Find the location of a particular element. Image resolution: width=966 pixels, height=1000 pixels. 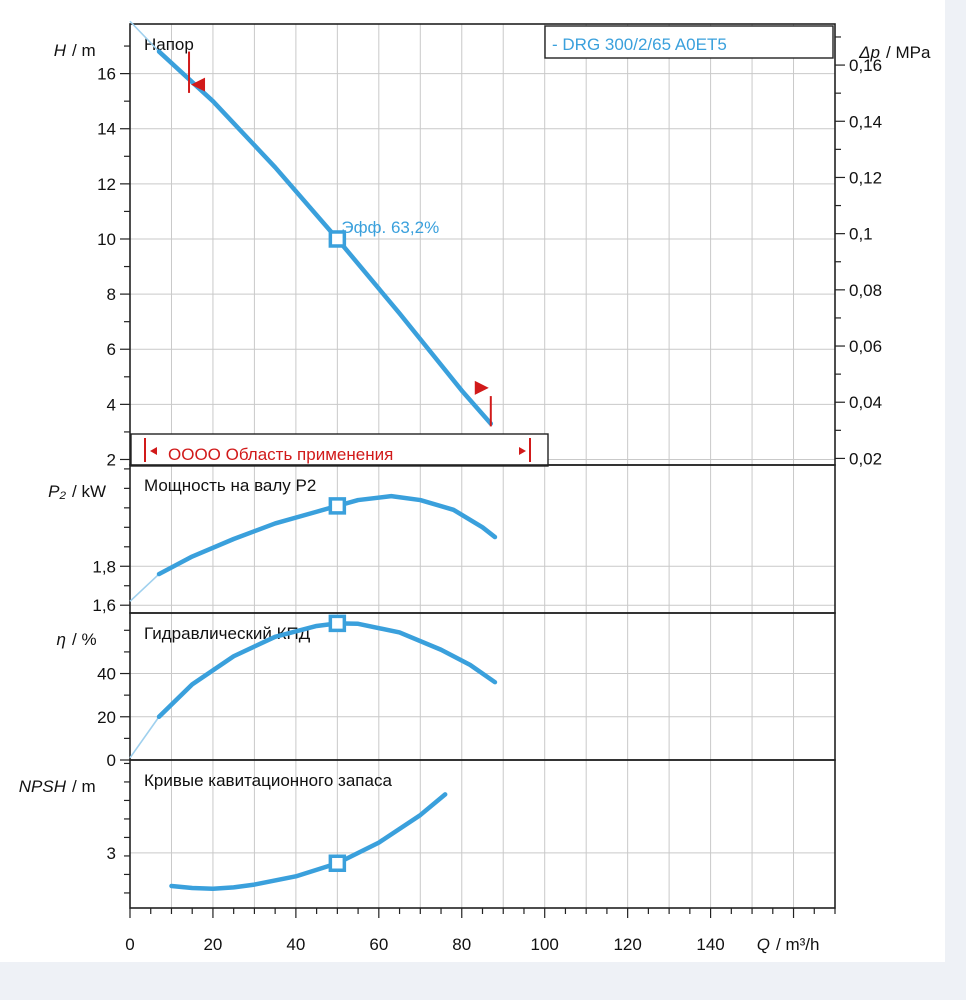

curve-head is located at coordinates (325, 237).